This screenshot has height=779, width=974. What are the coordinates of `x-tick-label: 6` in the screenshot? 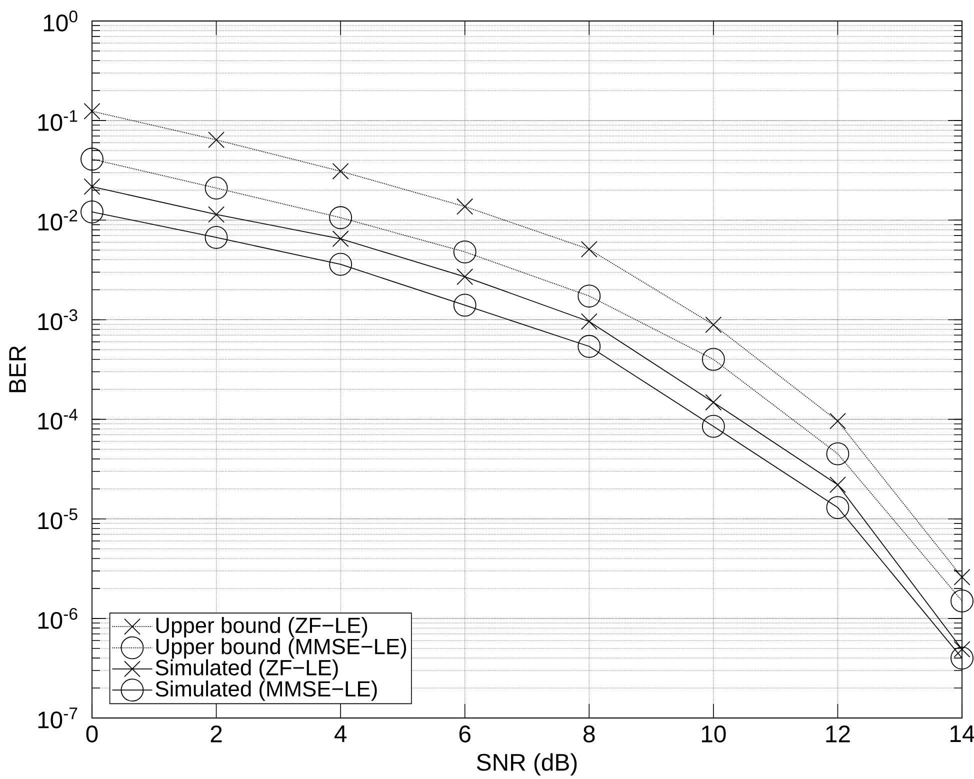 It's located at (464, 734).